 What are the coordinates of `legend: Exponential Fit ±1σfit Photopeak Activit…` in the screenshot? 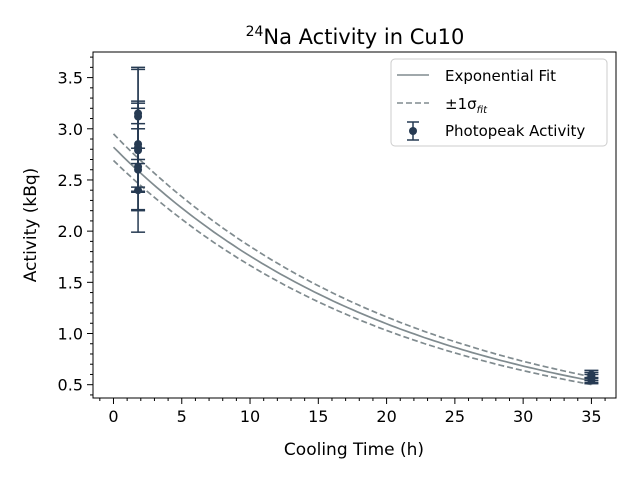 It's located at (499, 102).